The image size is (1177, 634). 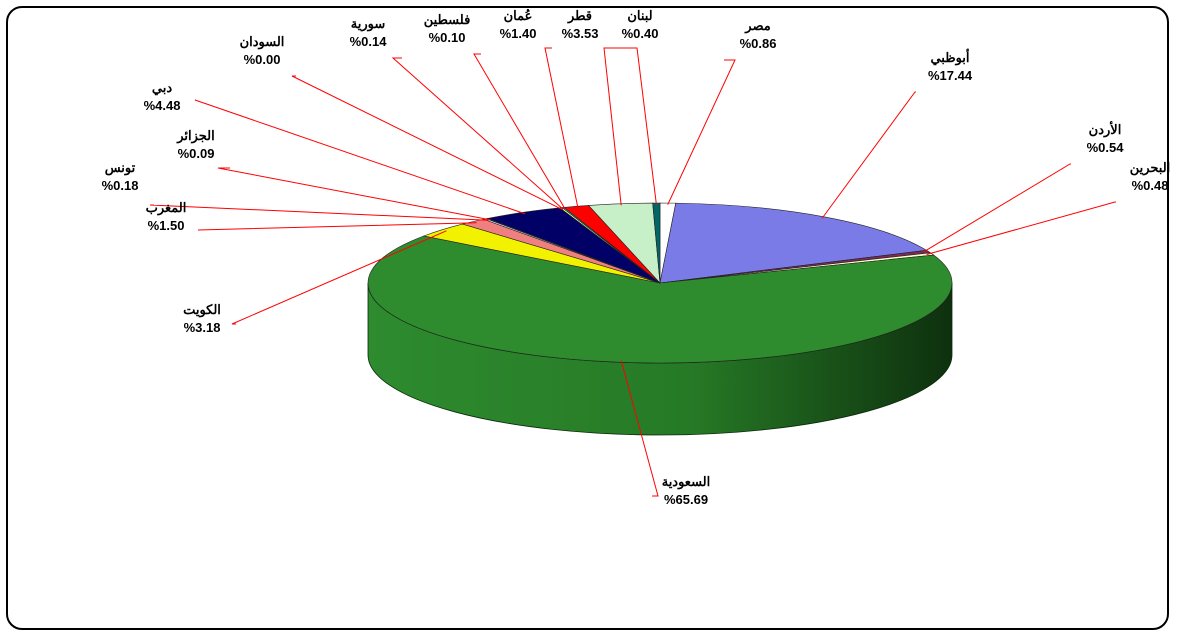 I want to click on slice-value-label-2: %0.54, so click(x=1106, y=147).